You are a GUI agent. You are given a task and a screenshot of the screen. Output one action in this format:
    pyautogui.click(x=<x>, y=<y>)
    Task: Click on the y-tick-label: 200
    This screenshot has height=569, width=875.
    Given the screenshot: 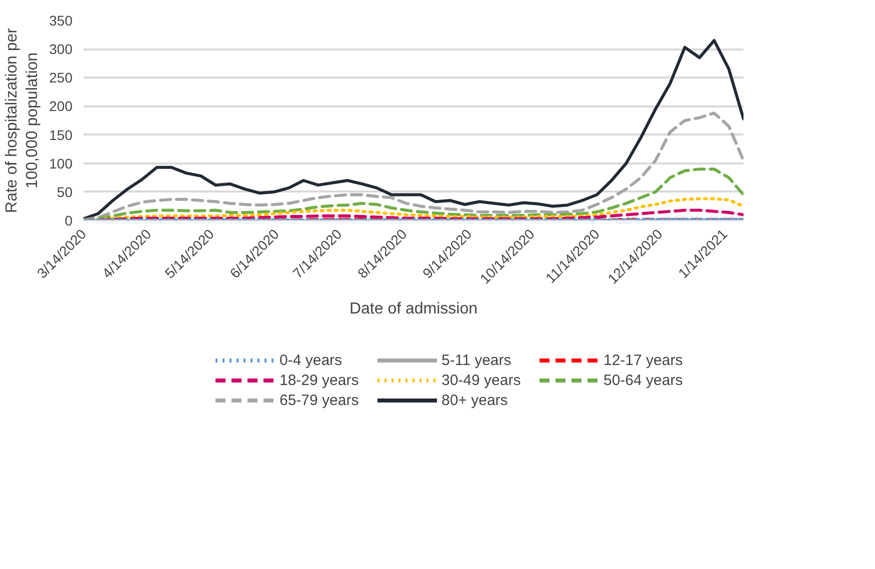 What is the action you would take?
    pyautogui.click(x=61, y=106)
    